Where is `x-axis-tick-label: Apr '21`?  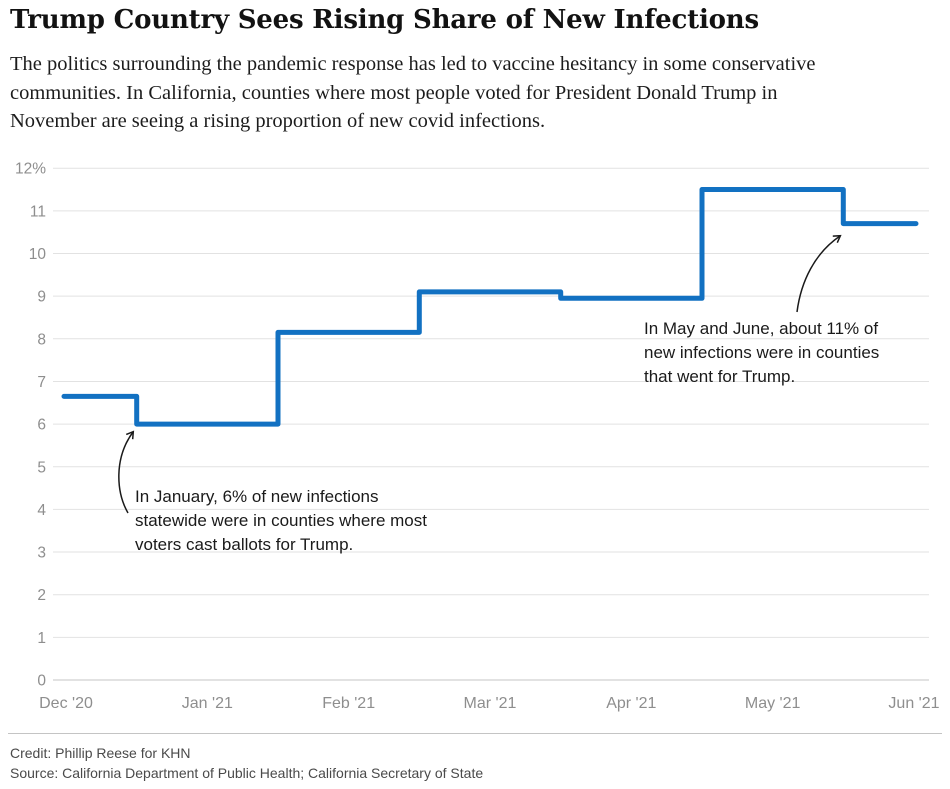
x-axis-tick-label: Apr '21 is located at coordinates (631, 703).